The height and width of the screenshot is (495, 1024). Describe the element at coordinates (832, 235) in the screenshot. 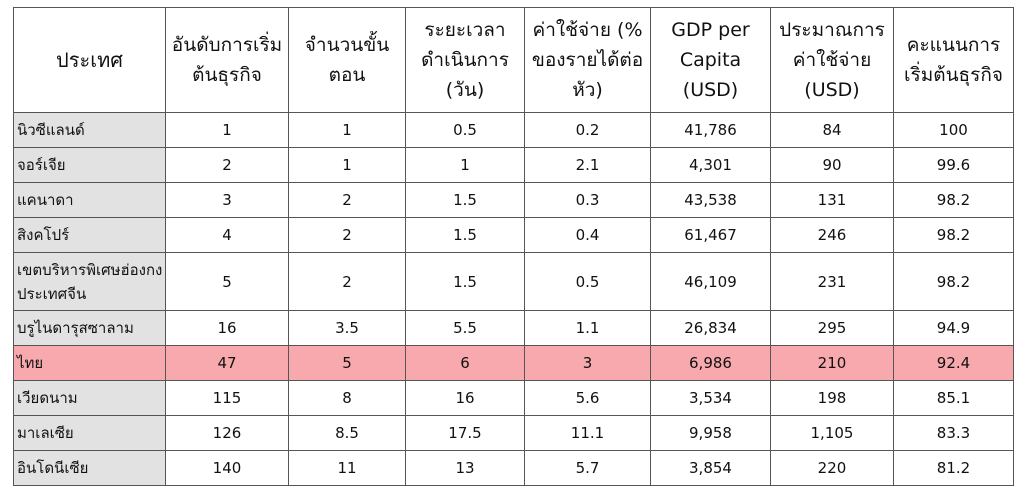

I see `value-cell: 246` at that location.